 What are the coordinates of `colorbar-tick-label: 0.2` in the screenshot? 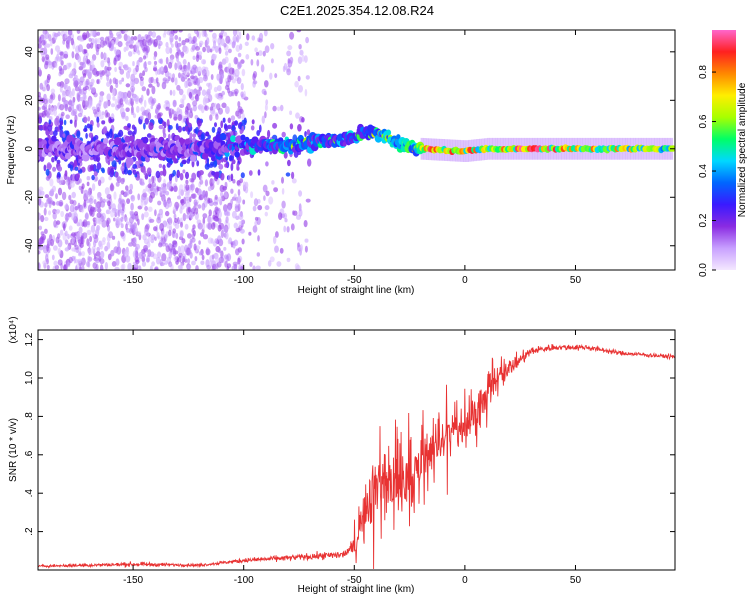 It's located at (703, 220).